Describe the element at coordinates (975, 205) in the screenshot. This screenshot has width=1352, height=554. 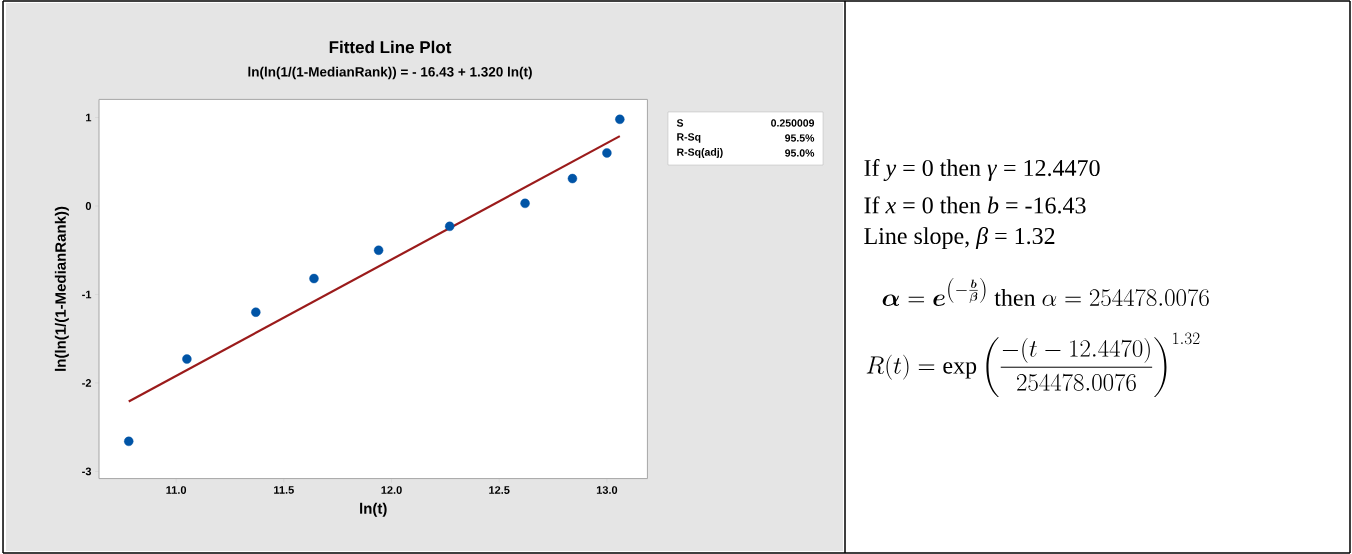
I see `text: If x = 0 then b = -16.43` at that location.